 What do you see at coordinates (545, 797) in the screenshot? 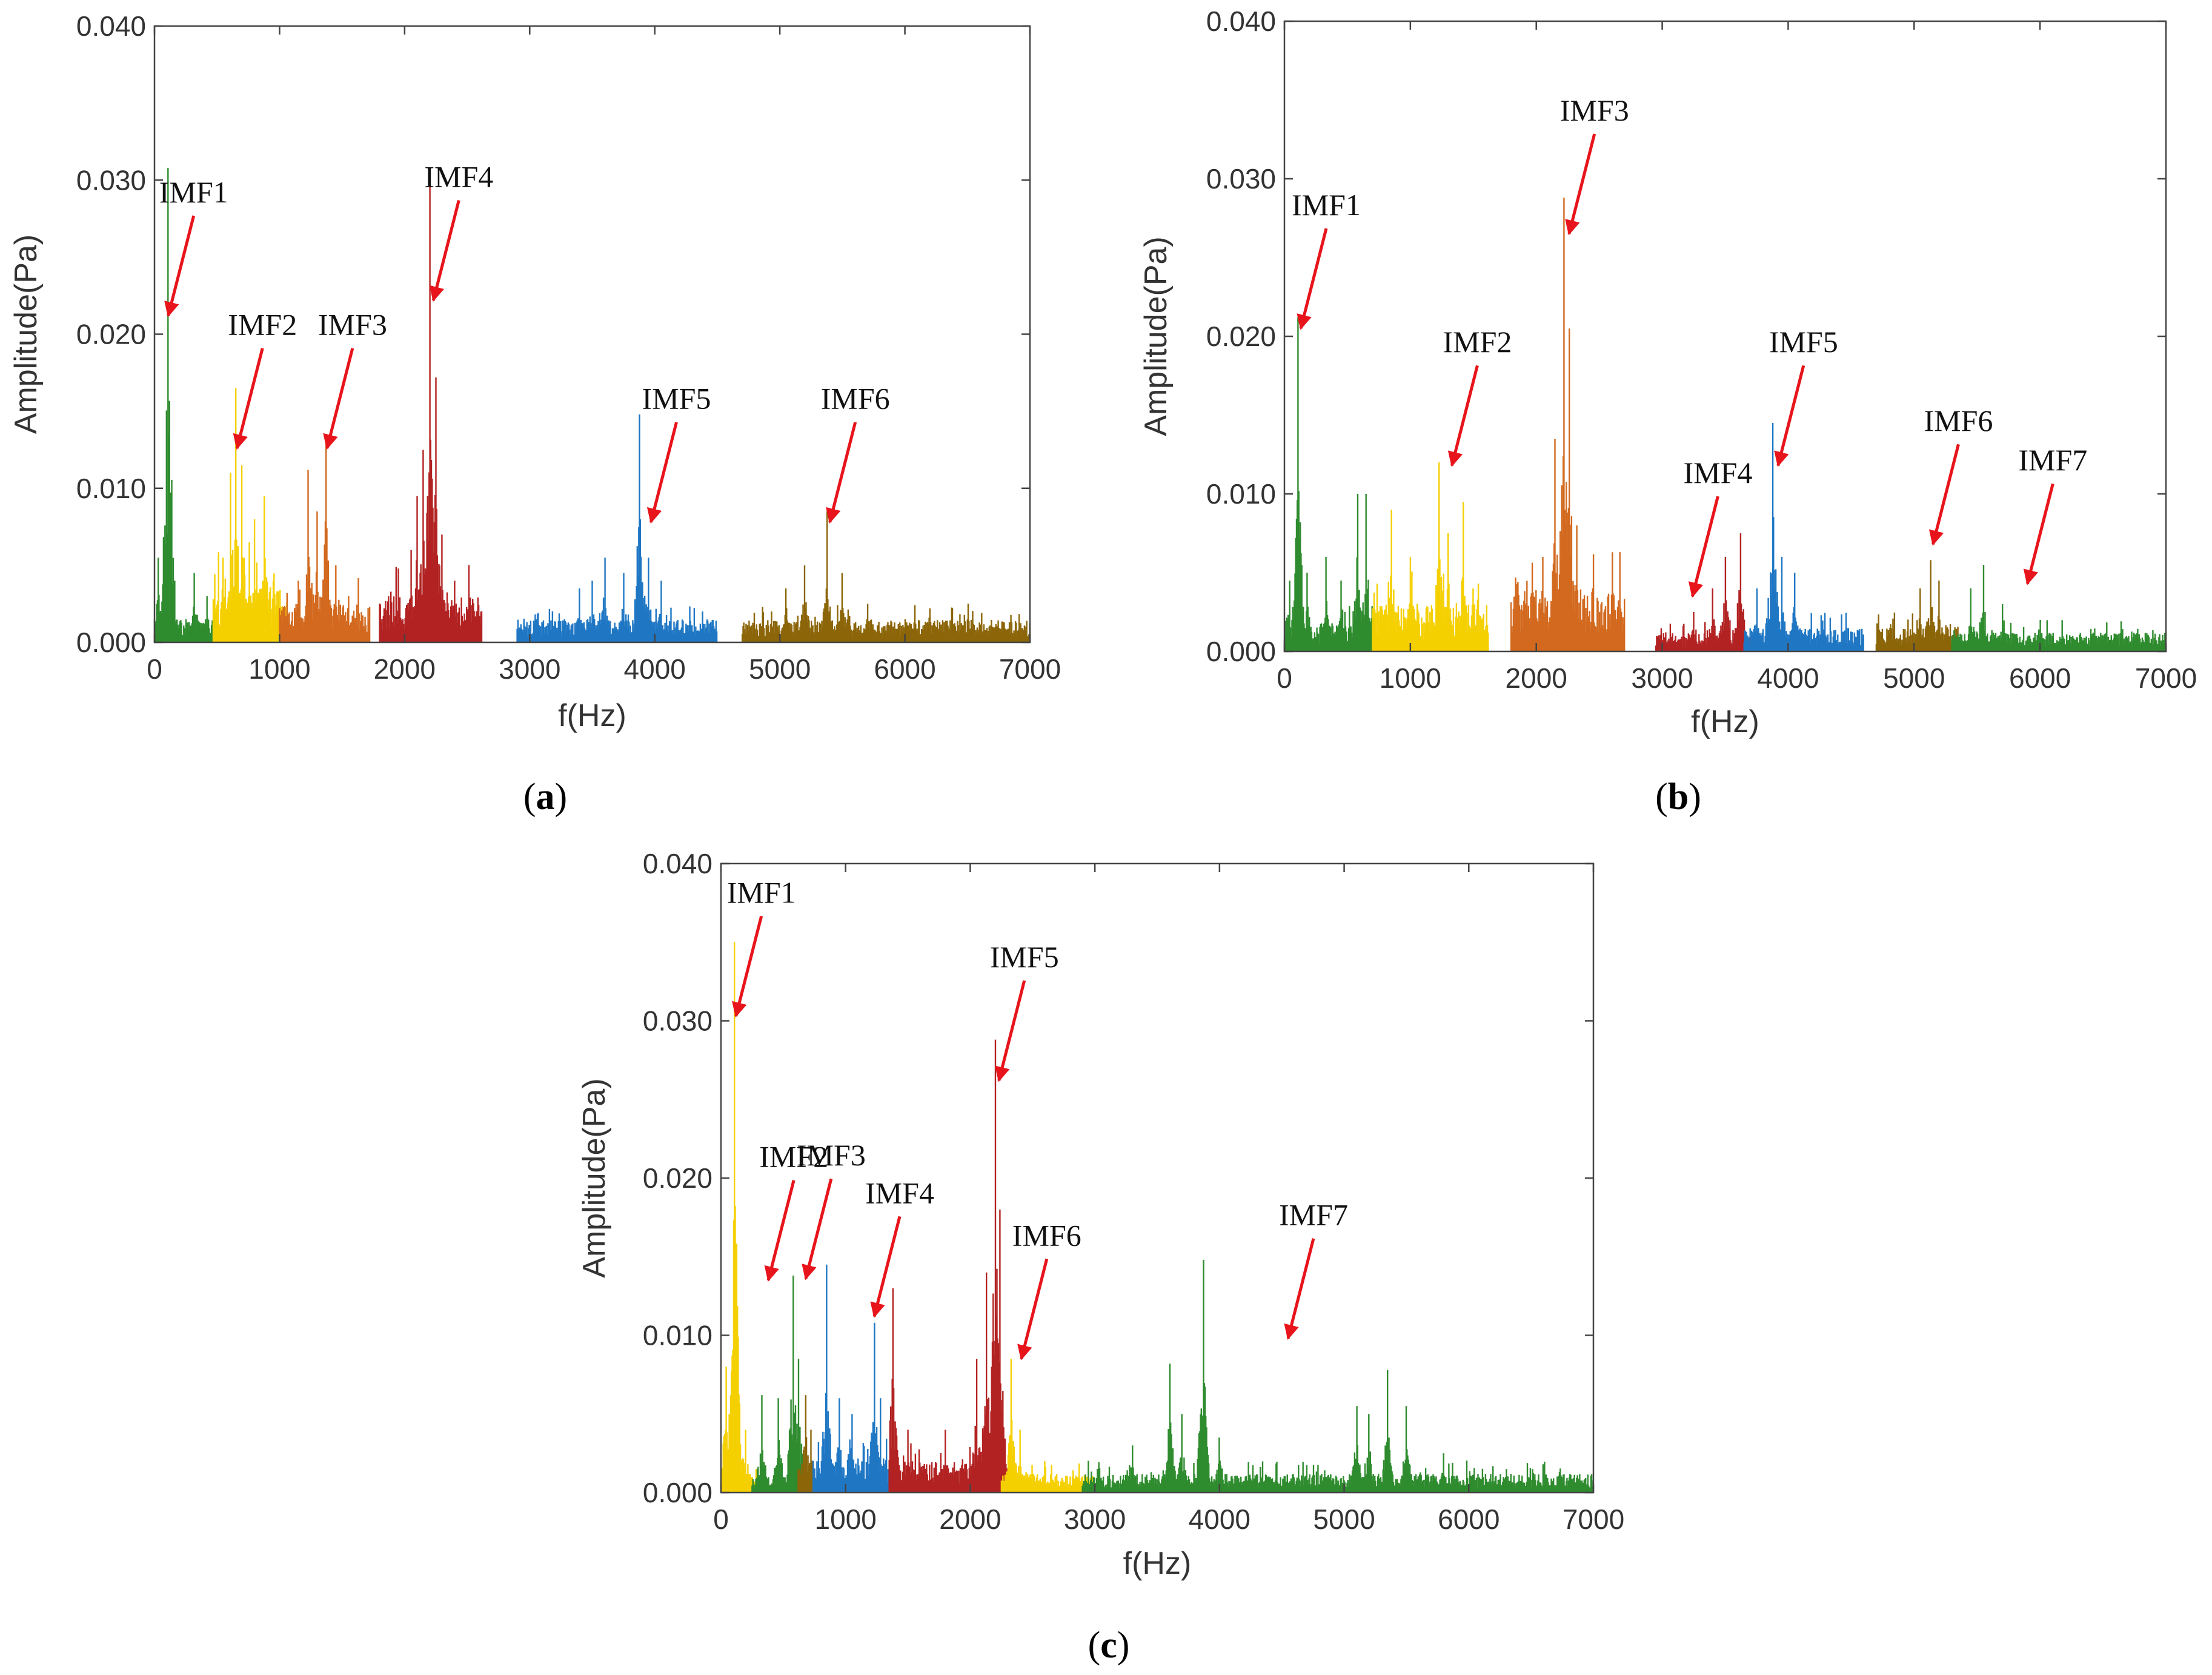
I see `panel-label: (a)` at bounding box center [545, 797].